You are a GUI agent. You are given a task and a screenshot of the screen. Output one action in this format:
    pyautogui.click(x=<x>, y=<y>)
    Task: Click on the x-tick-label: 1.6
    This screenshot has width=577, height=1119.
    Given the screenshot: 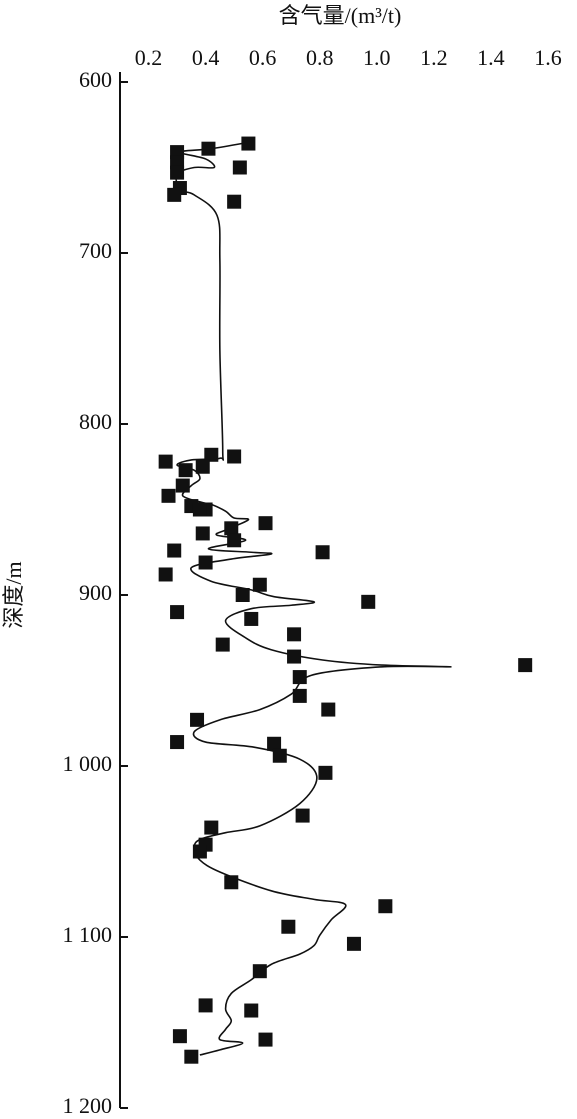 What is the action you would take?
    pyautogui.click(x=548, y=57)
    